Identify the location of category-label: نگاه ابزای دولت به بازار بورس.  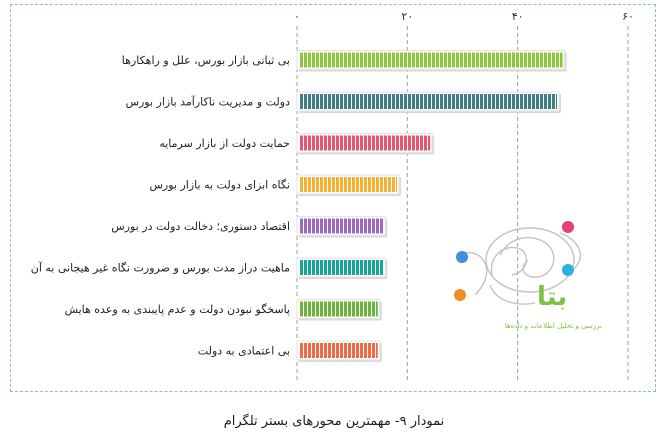
(220, 185).